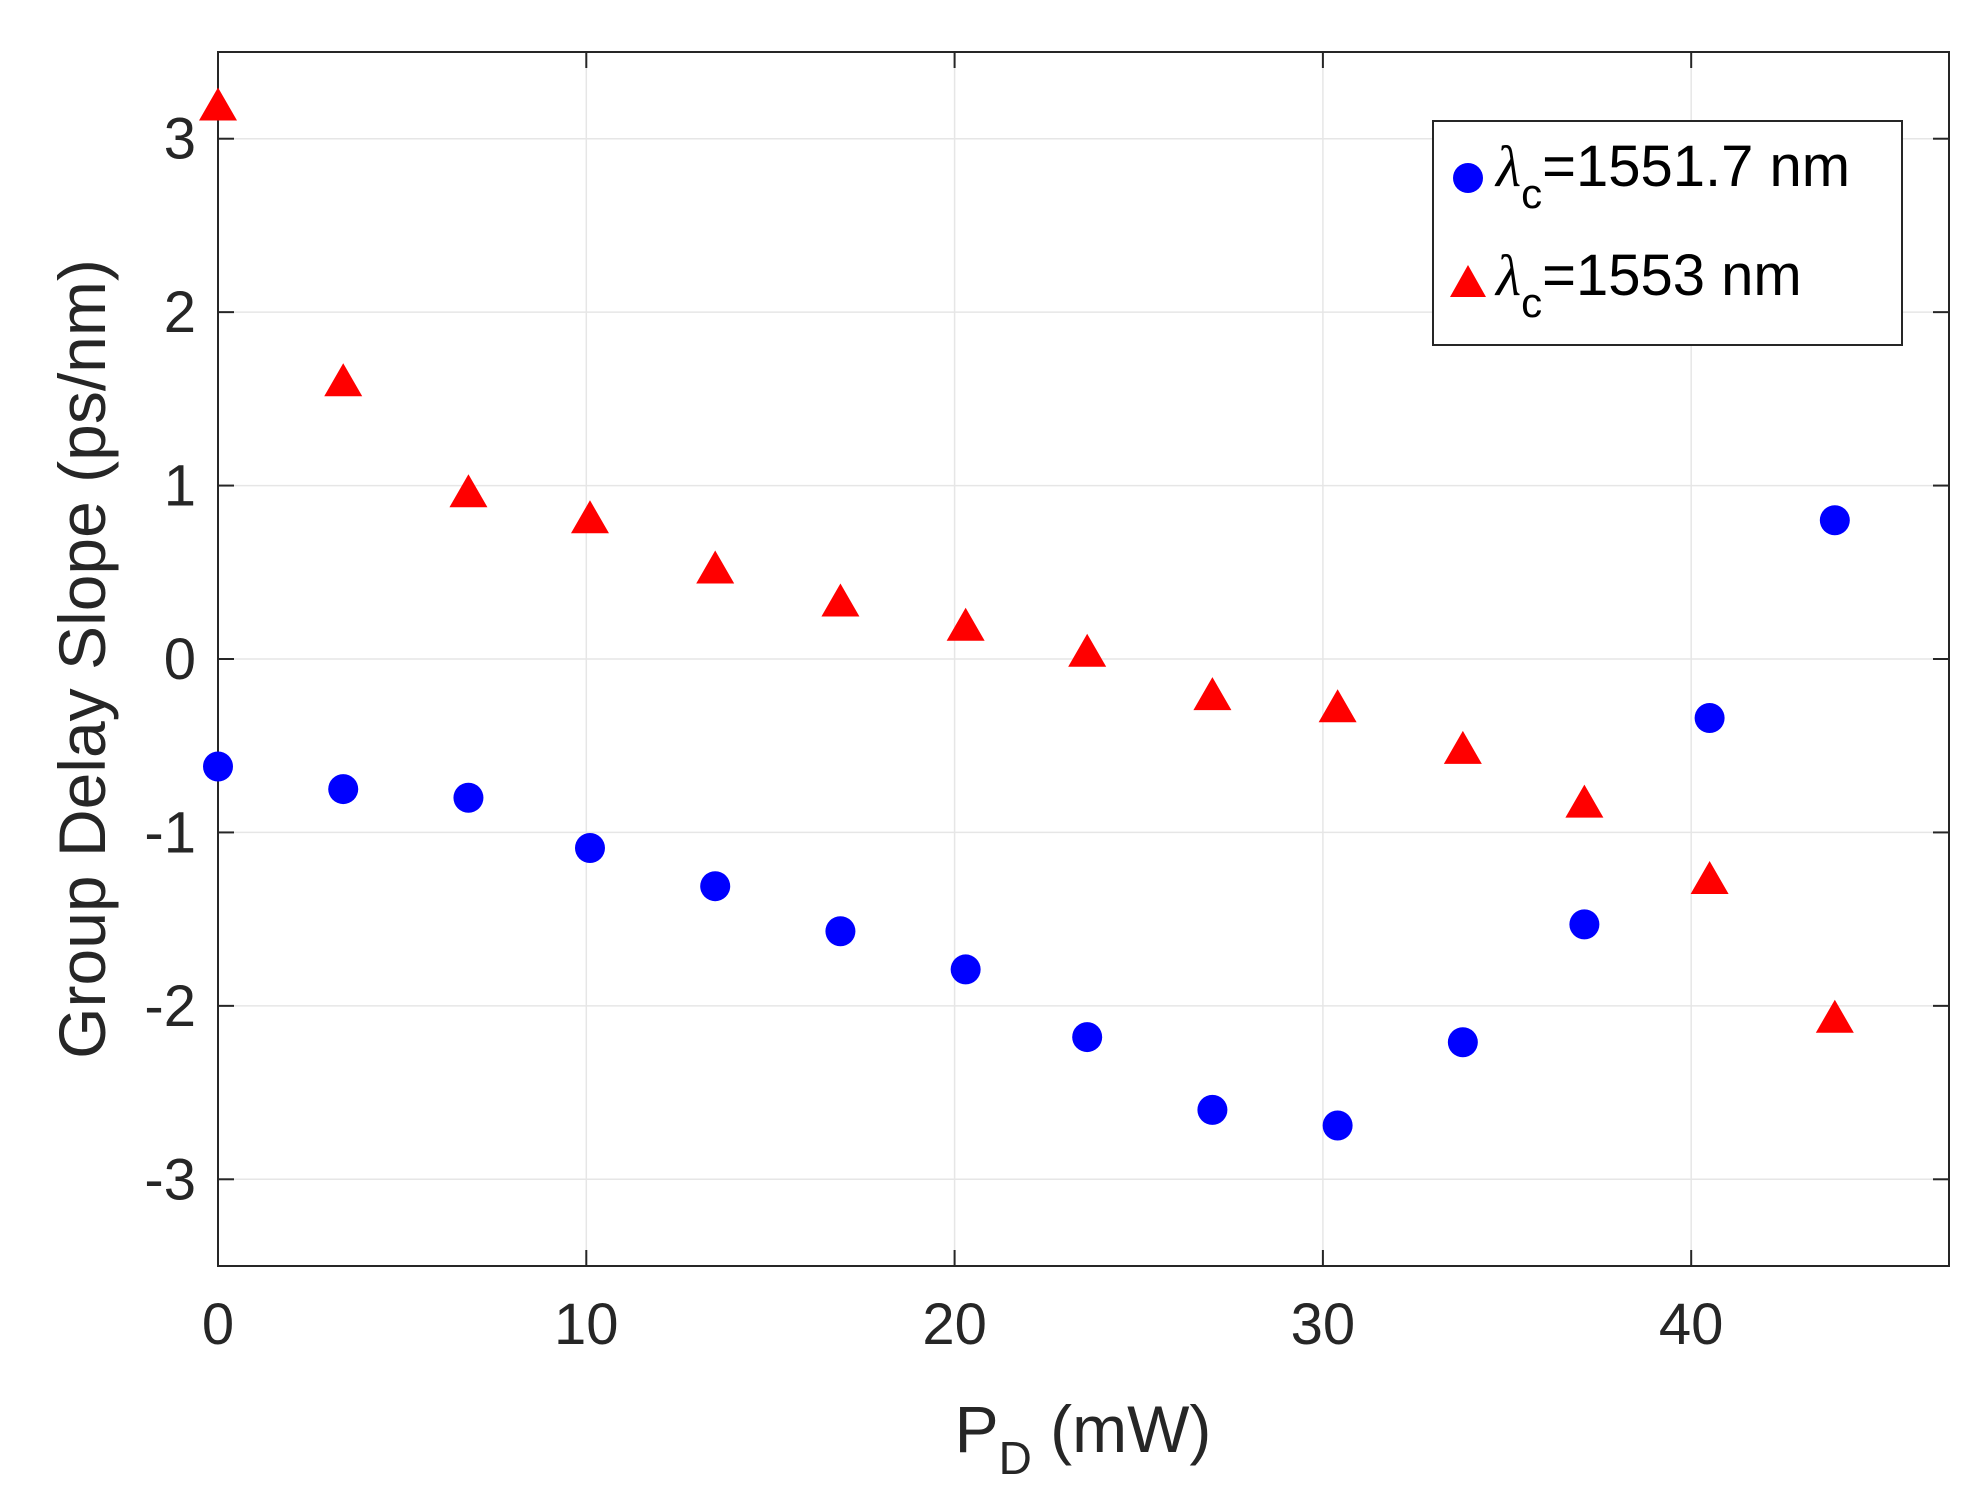  What do you see at coordinates (180, 312) in the screenshot?
I see `y-tick-label: 2` at bounding box center [180, 312].